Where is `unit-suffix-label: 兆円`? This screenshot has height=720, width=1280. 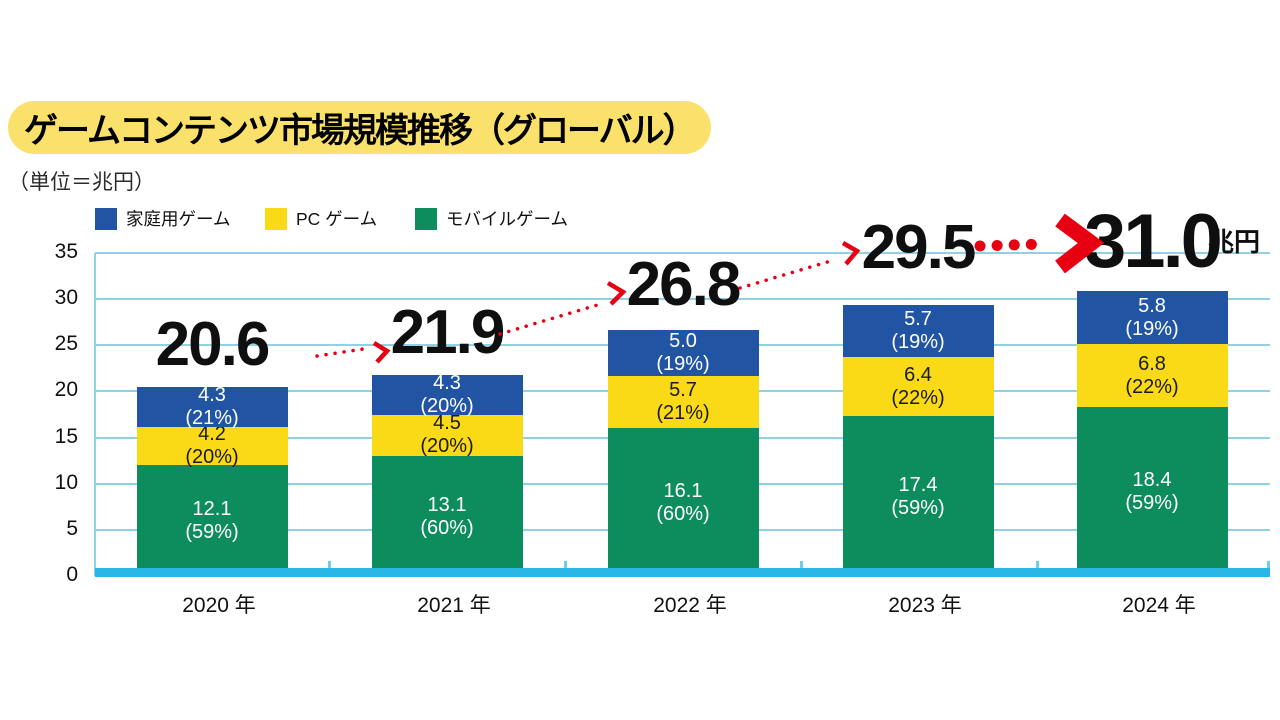 unit-suffix-label: 兆円 is located at coordinates (1234, 242).